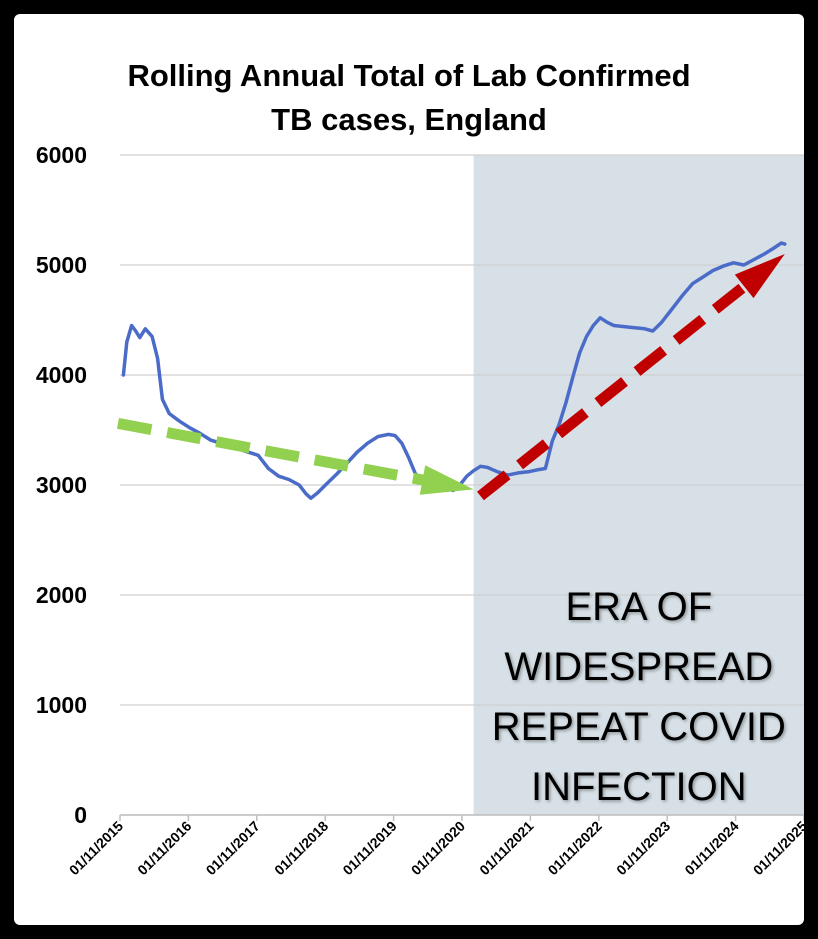 The image size is (818, 939). Describe the element at coordinates (643, 848) in the screenshot. I see `x-tick-label: 01/11/2023` at that location.